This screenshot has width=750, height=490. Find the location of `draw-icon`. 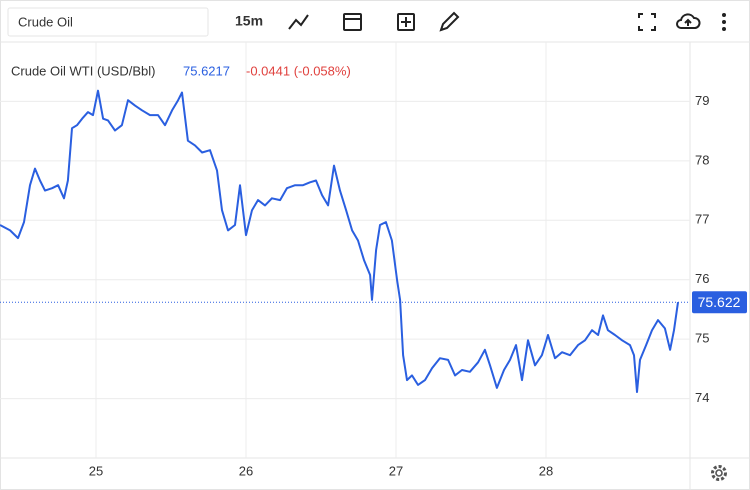

draw-icon is located at coordinates (449, 21).